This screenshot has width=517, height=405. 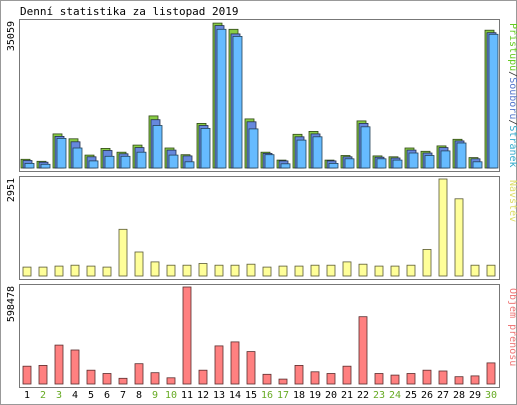 I want to click on bar-3-objem-přenosu-day-26, so click(x=427, y=377).